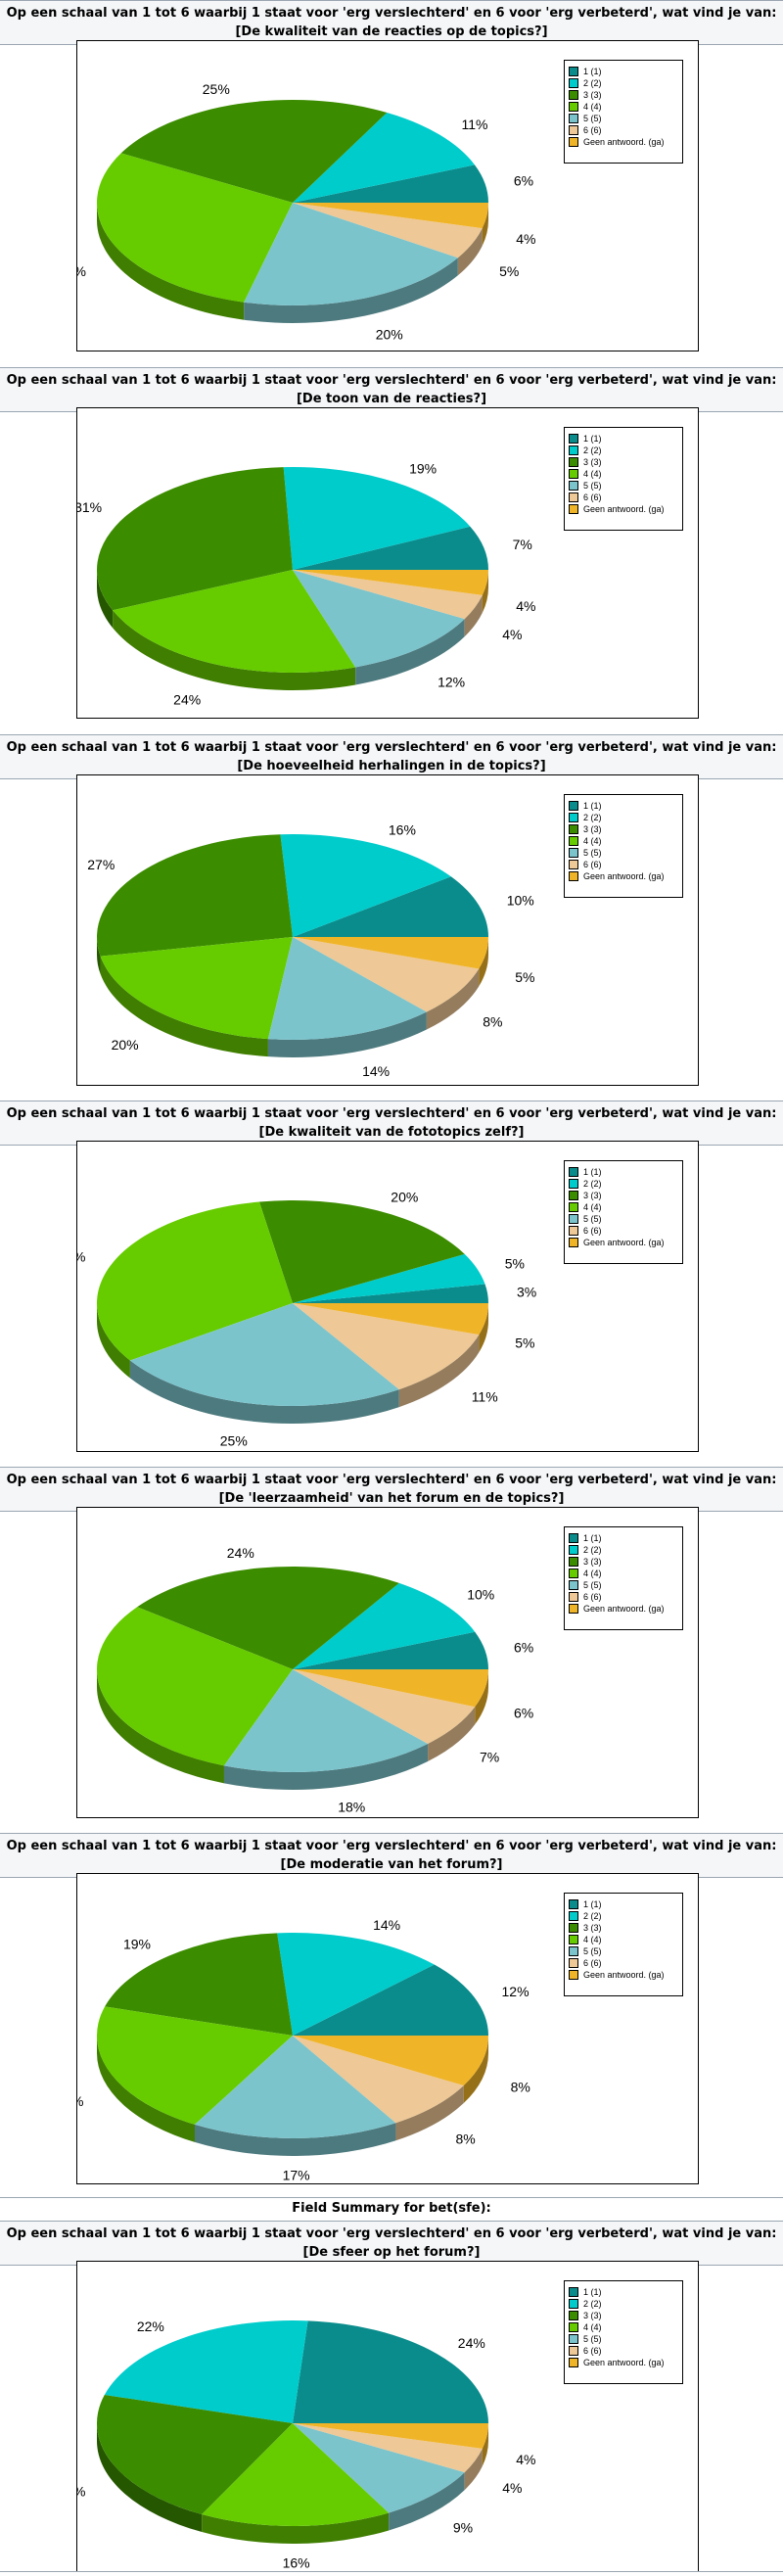  What do you see at coordinates (526, 1292) in the screenshot?
I see `slice-percent-label: 3%` at bounding box center [526, 1292].